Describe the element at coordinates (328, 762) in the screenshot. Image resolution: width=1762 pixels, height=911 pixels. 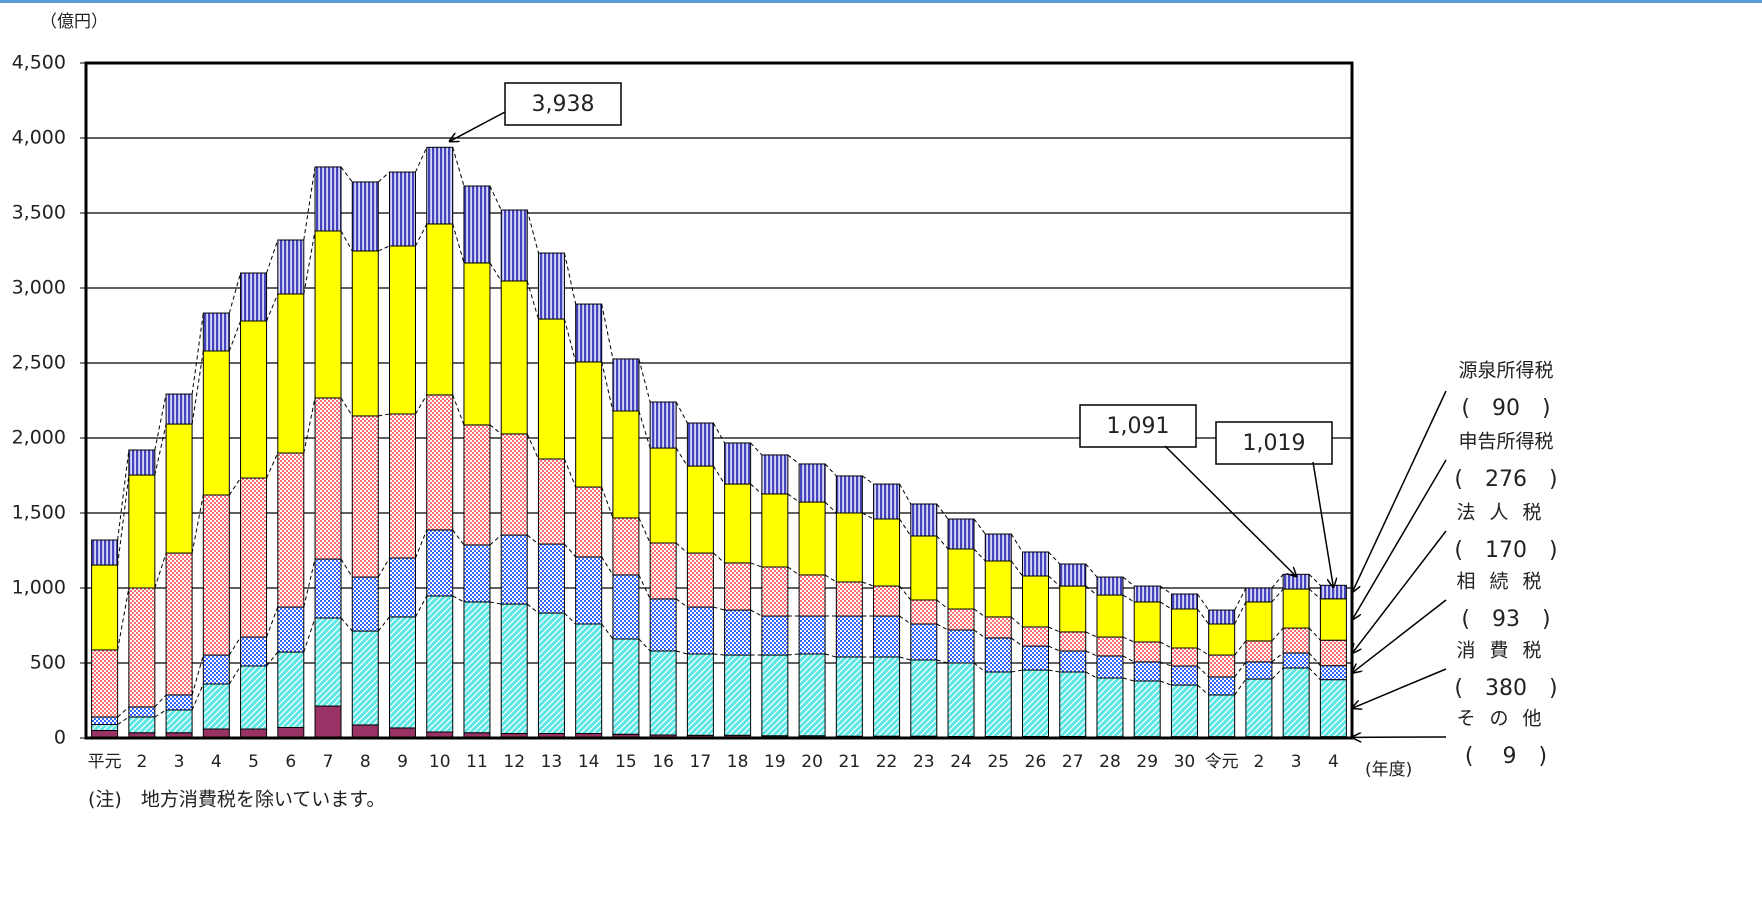
I see `x-tick-label: 7` at that location.